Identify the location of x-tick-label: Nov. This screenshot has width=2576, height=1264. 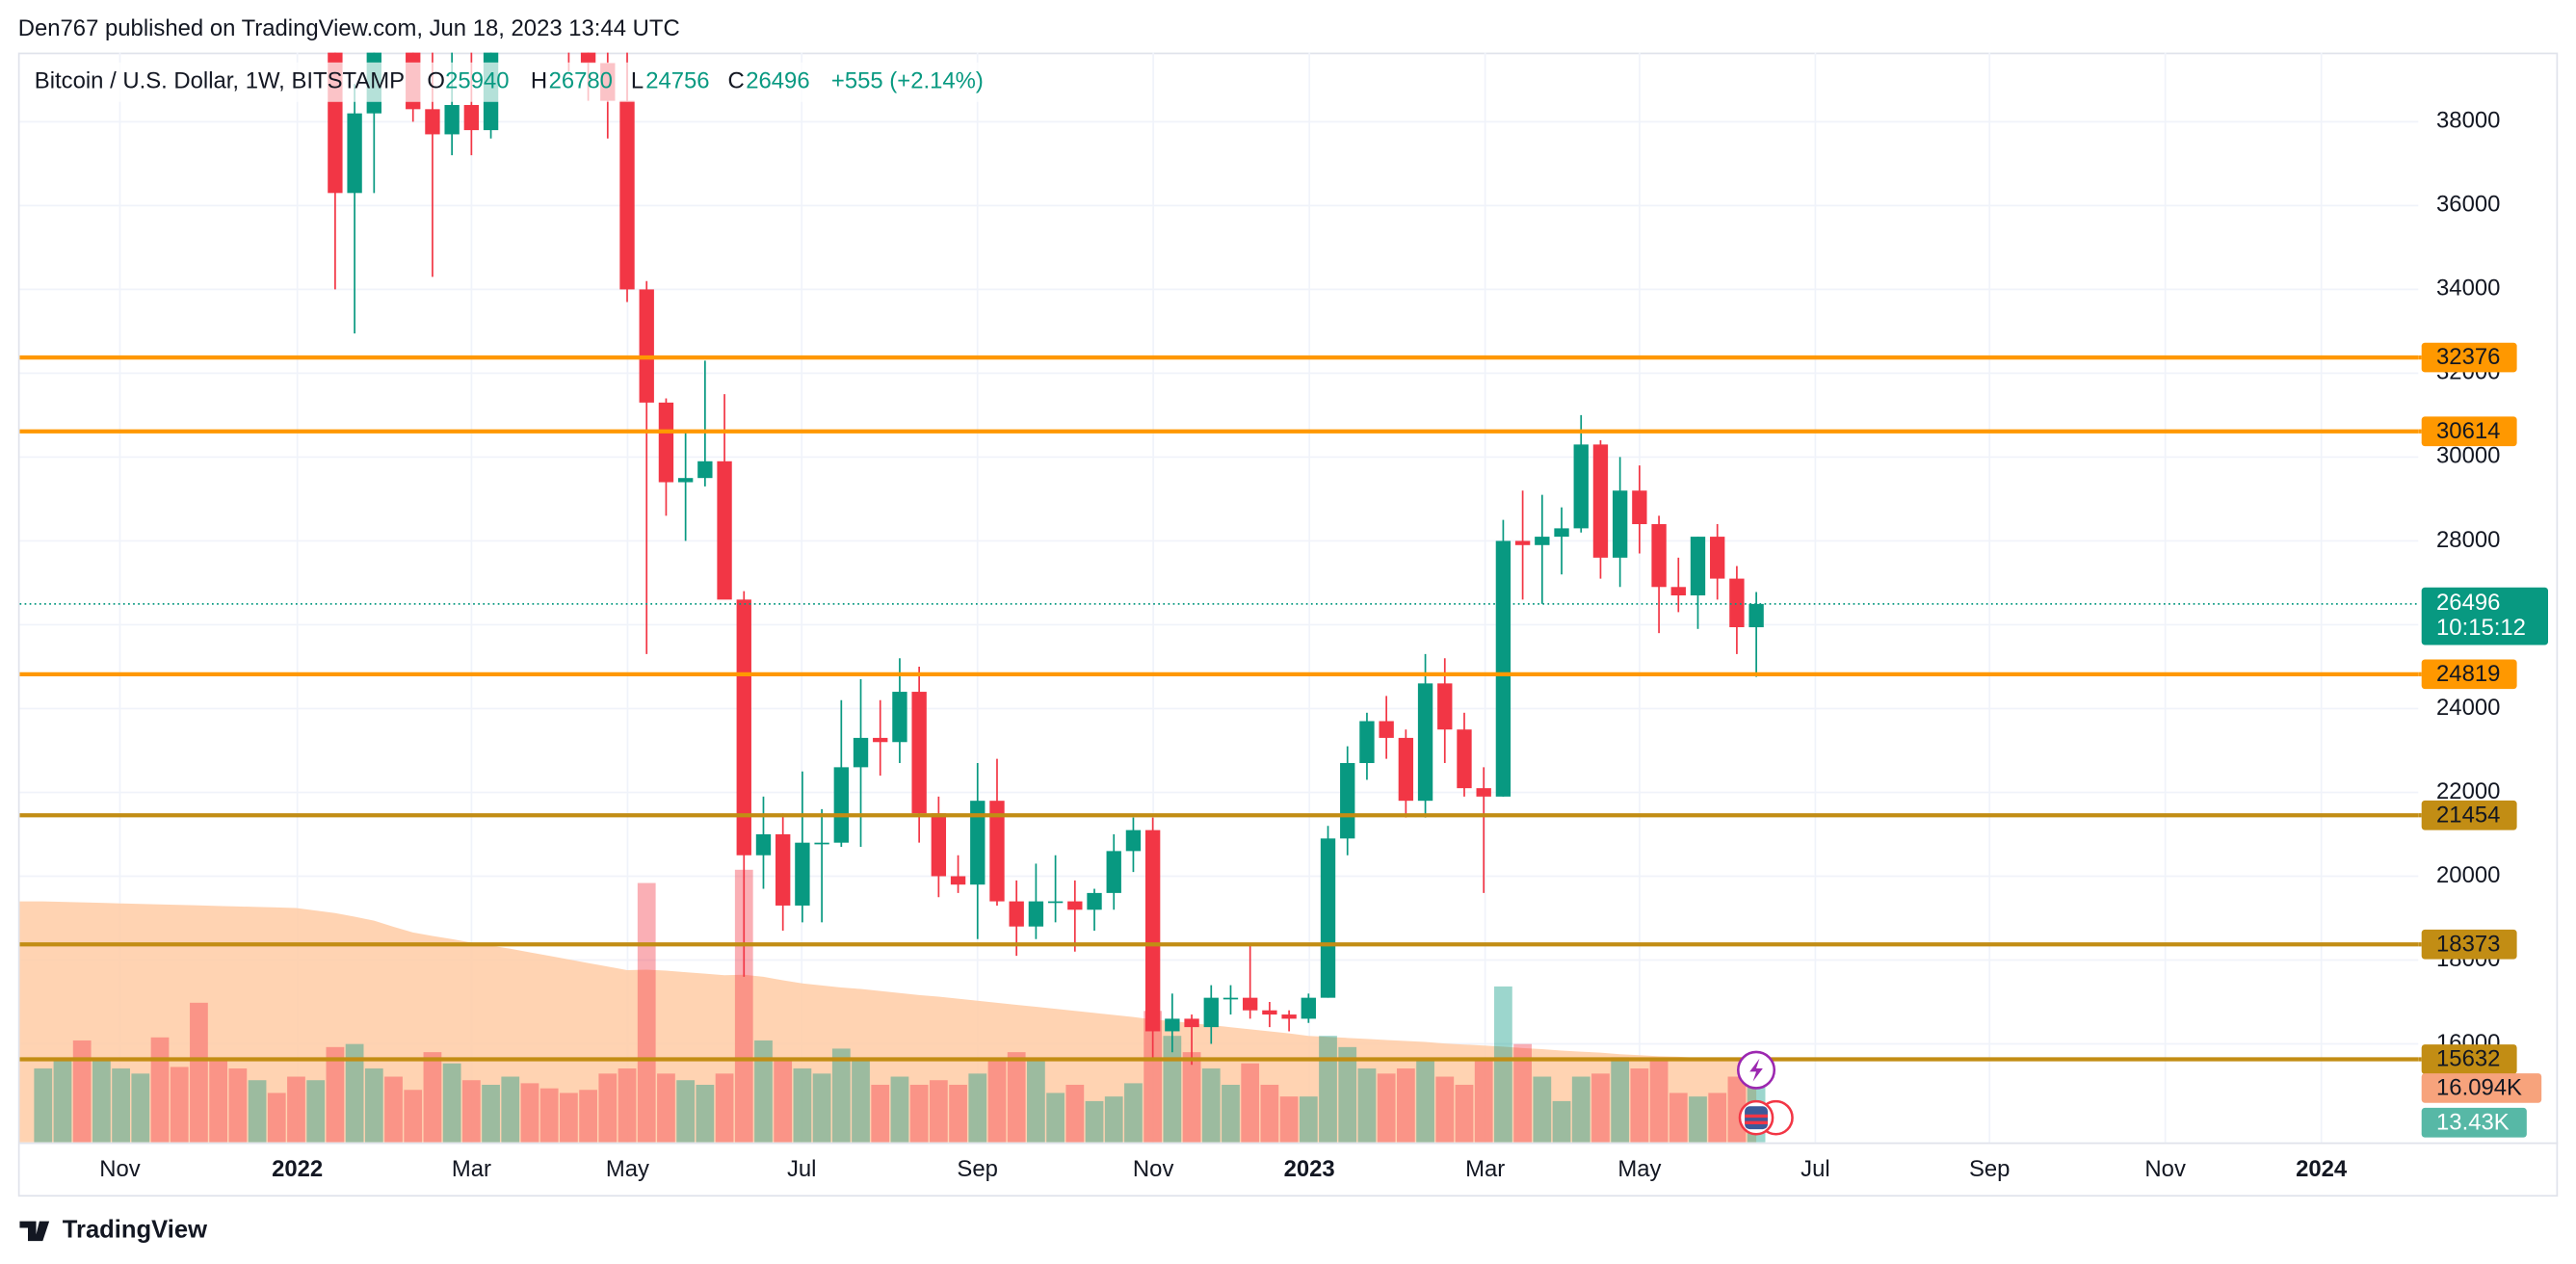
(2165, 1169).